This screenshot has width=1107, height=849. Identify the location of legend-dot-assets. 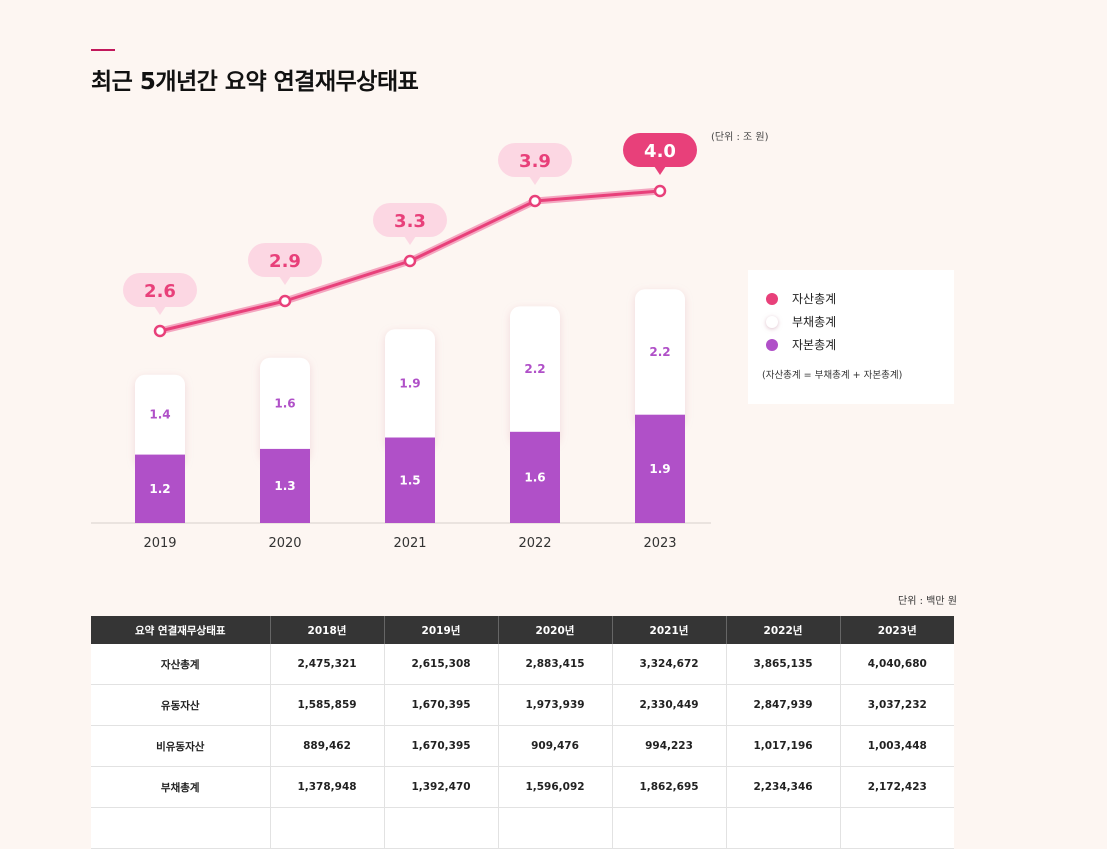
(772, 298).